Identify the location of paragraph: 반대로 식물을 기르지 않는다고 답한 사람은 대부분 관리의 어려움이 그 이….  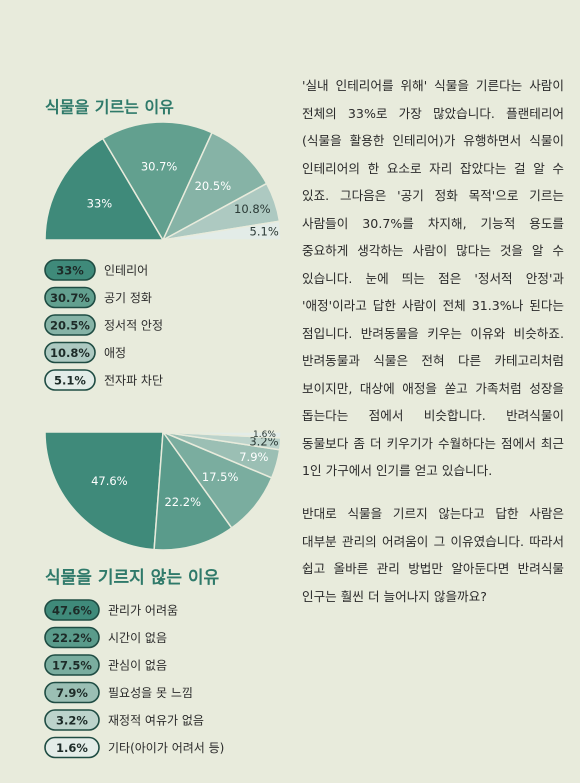
(433, 555).